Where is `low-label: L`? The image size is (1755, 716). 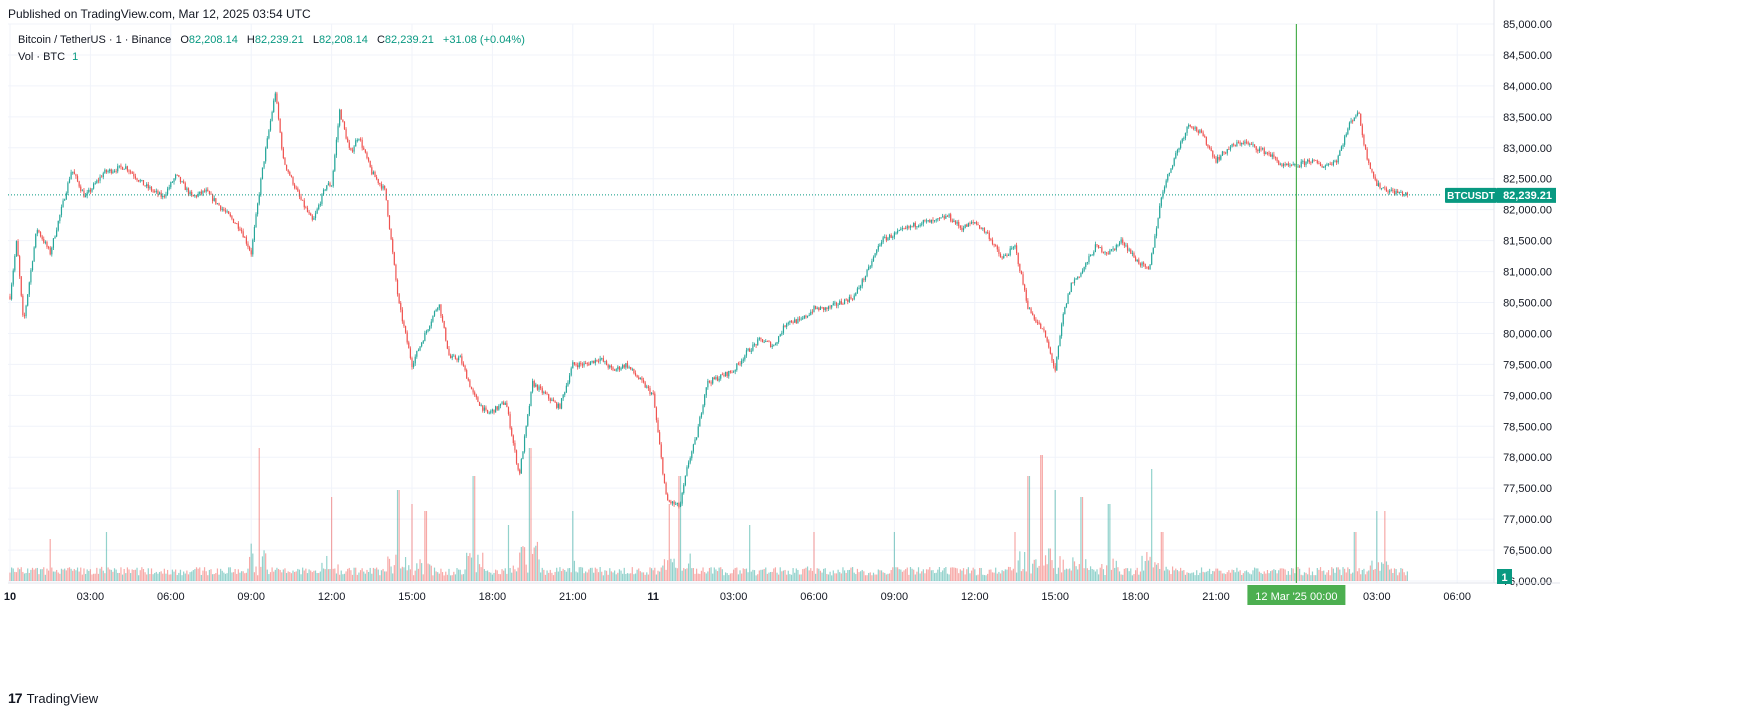
low-label: L is located at coordinates (315, 40).